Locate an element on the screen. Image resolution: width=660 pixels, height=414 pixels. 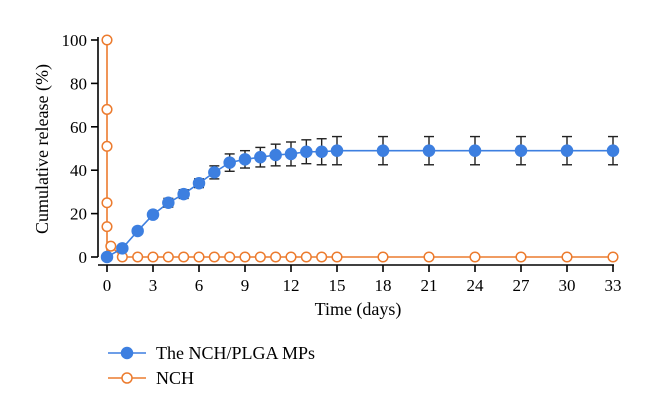
x-axis-title: Time (days) is located at coordinates (358, 309).